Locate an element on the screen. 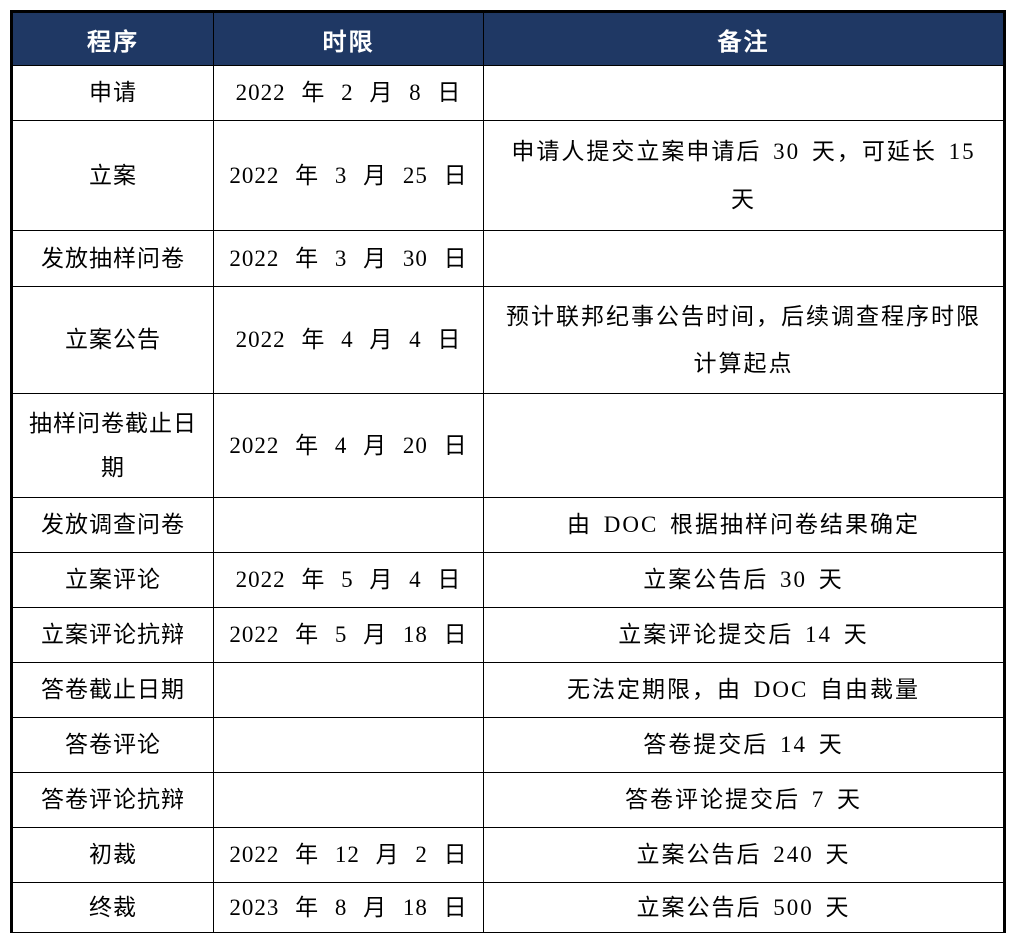 The height and width of the screenshot is (933, 1013). table-row: 答卷评论 答卷提交后 14 天 is located at coordinates (508, 745).